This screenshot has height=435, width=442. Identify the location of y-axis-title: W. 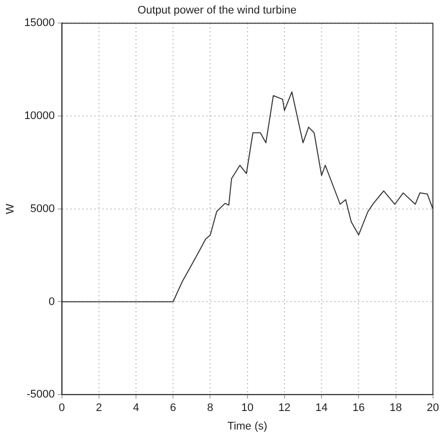
(10, 208).